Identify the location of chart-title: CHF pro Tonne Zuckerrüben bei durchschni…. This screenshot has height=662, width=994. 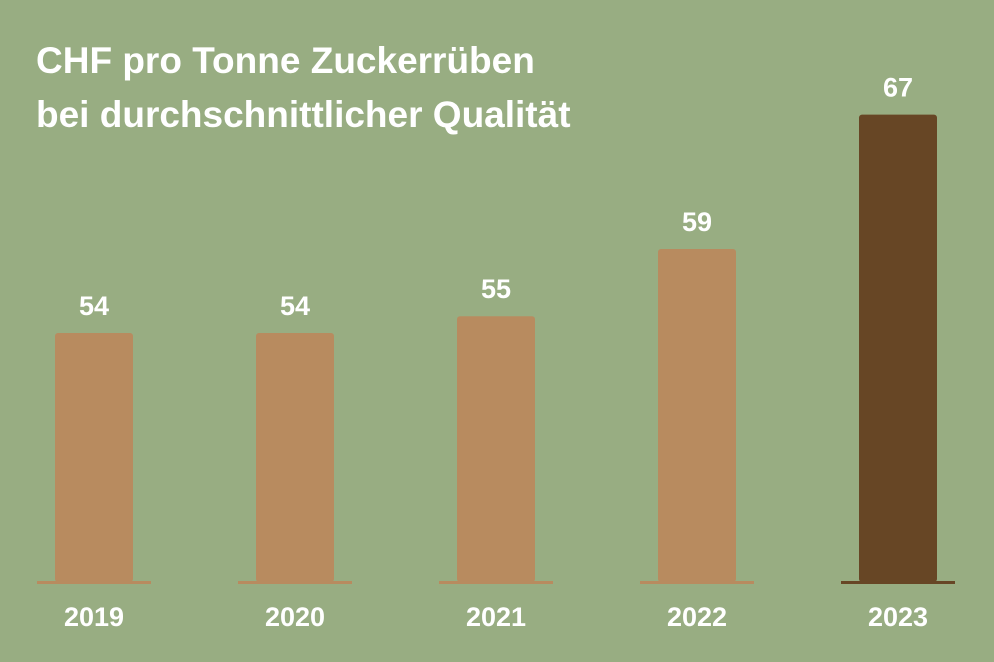
(303, 88).